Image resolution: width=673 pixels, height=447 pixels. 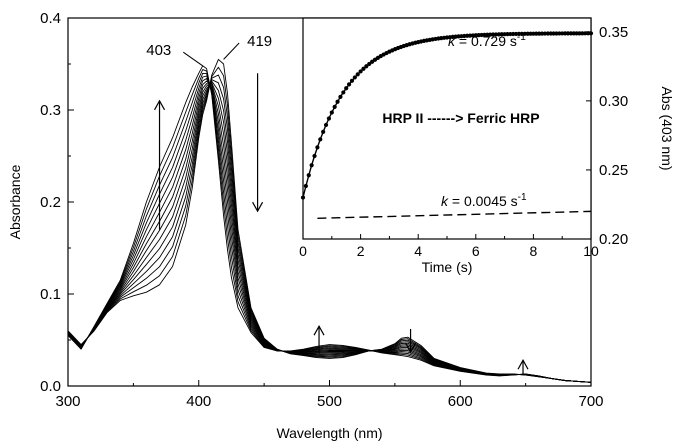 I want to click on x-tick-label: 300, so click(x=67, y=401).